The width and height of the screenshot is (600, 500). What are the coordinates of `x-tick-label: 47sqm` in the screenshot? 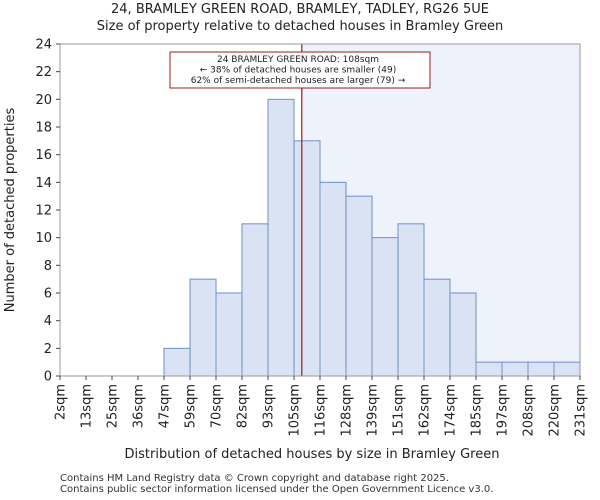 It's located at (165, 406).